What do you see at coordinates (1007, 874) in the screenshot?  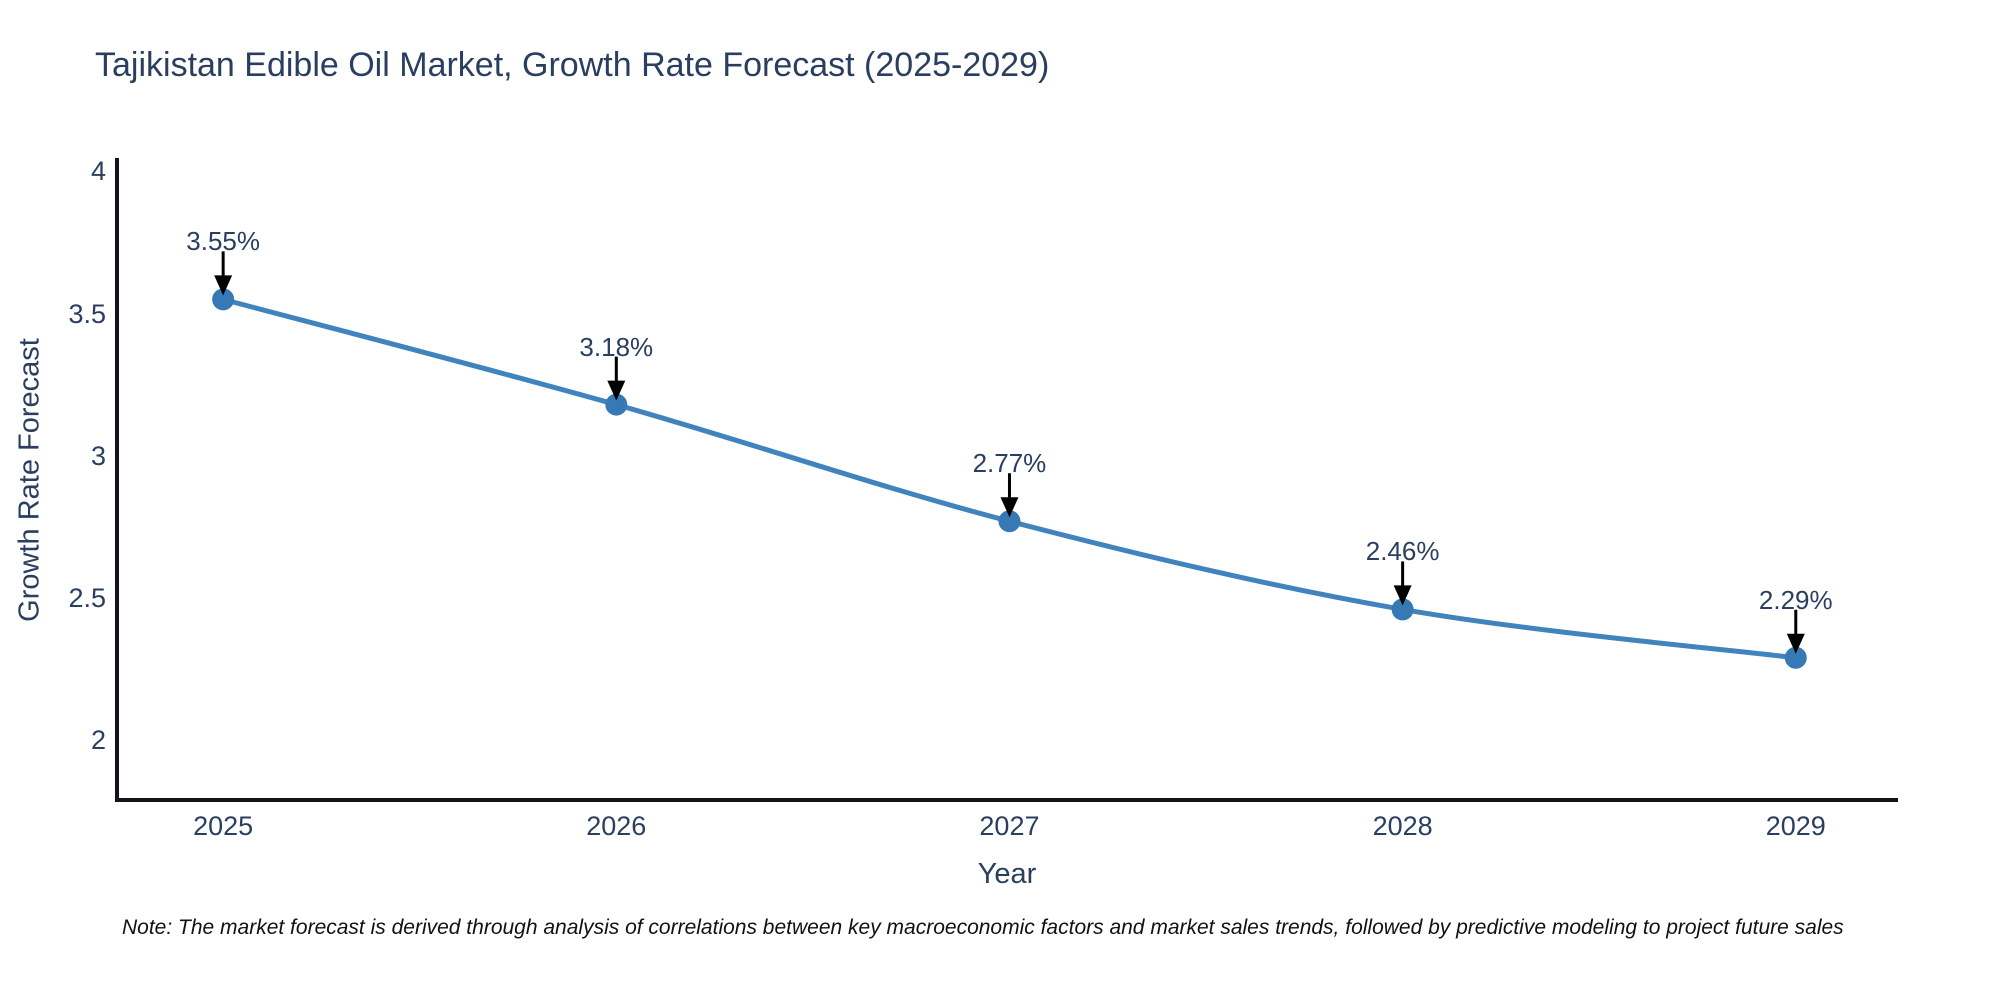 I see `x-axis-title: Year` at bounding box center [1007, 874].